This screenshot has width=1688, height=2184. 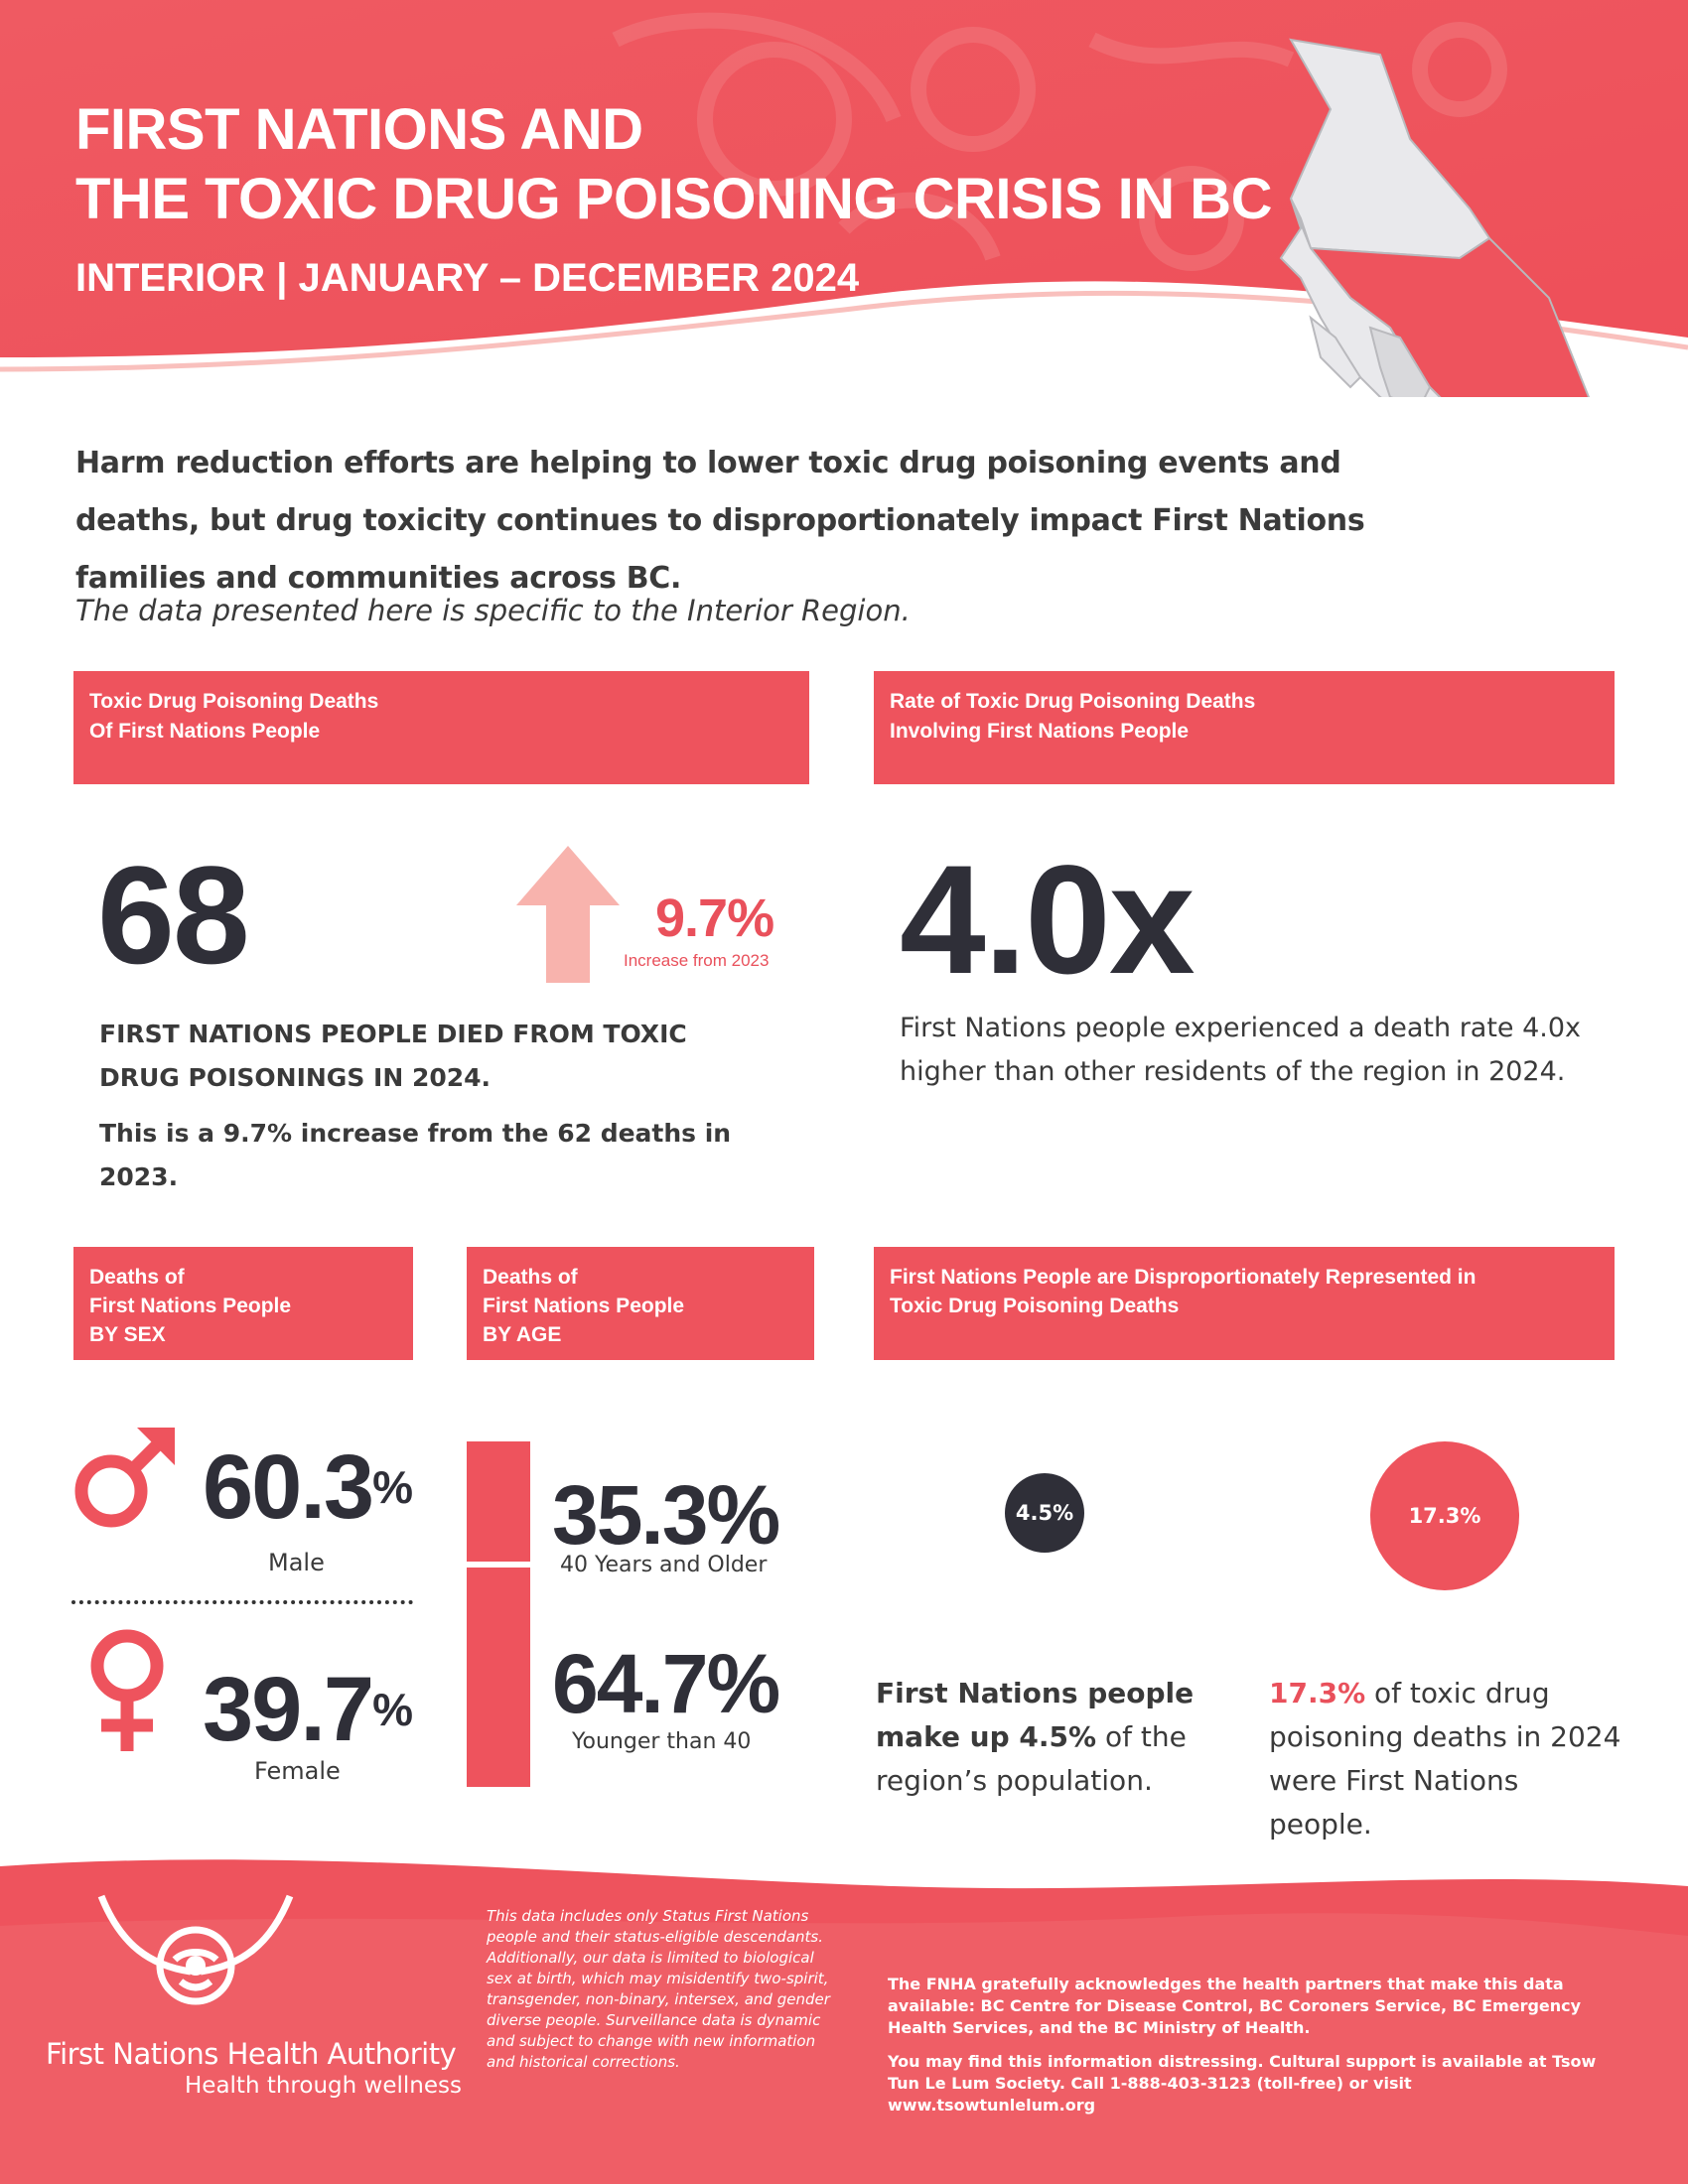 What do you see at coordinates (584, 1306) in the screenshot?
I see `by-age-heading-line-2: First Nations People` at bounding box center [584, 1306].